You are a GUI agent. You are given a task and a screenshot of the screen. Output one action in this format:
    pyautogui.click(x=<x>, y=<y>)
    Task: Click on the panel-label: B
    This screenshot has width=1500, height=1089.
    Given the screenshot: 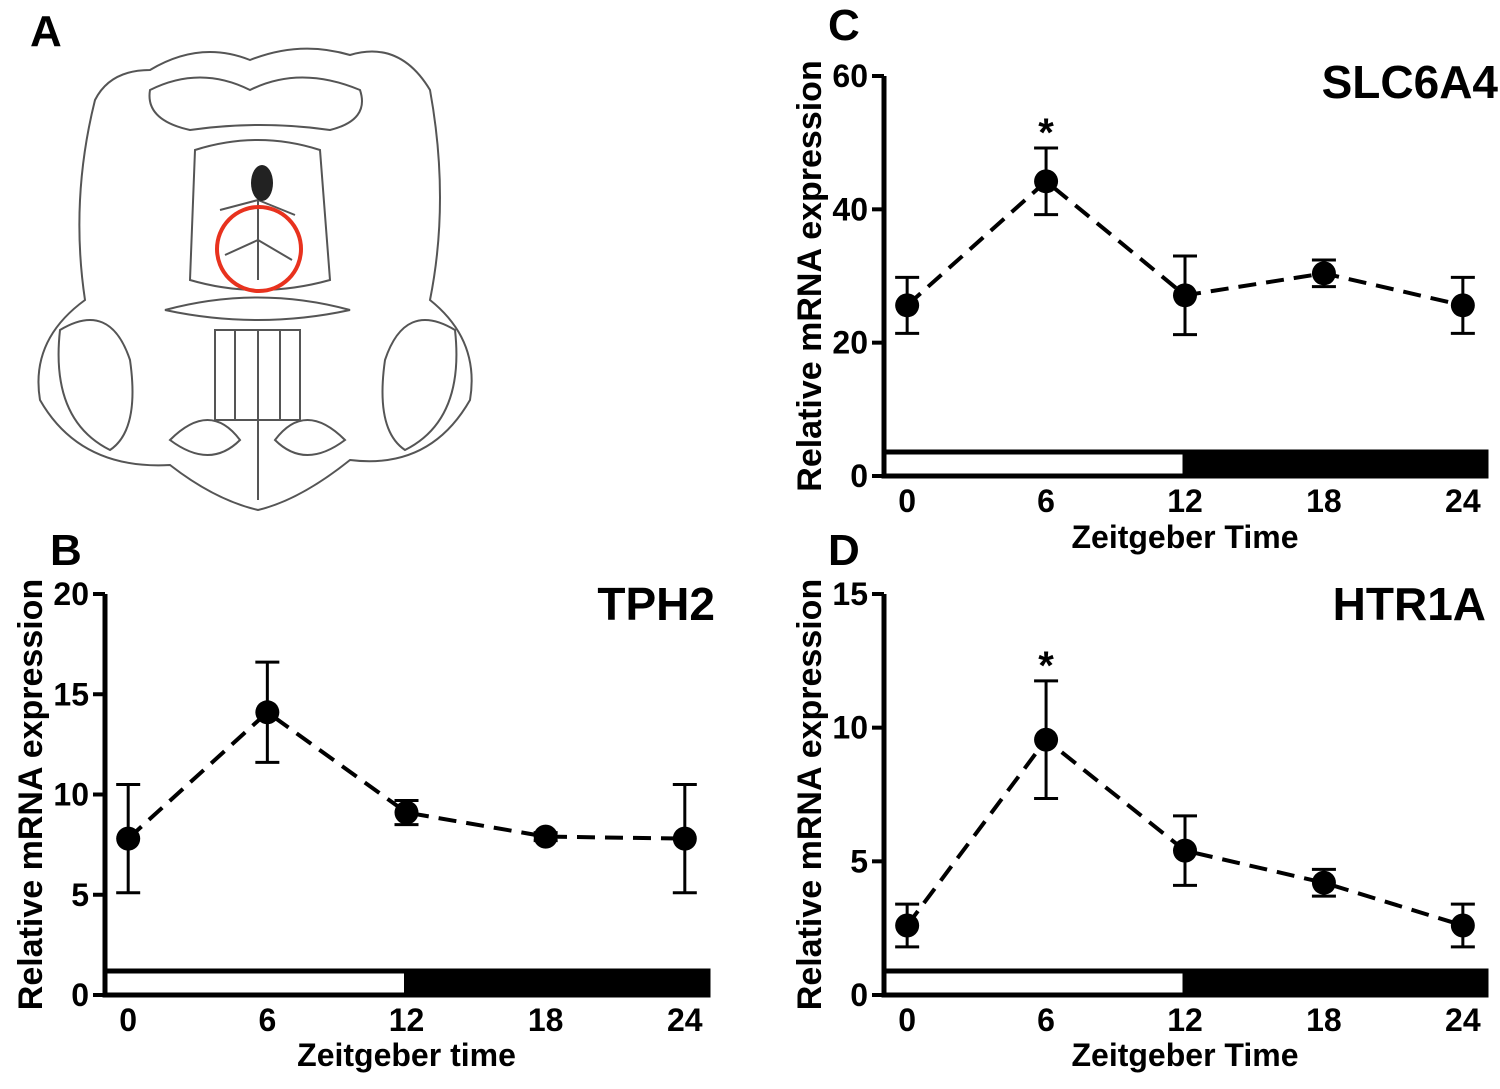 What is the action you would take?
    pyautogui.click(x=66, y=550)
    